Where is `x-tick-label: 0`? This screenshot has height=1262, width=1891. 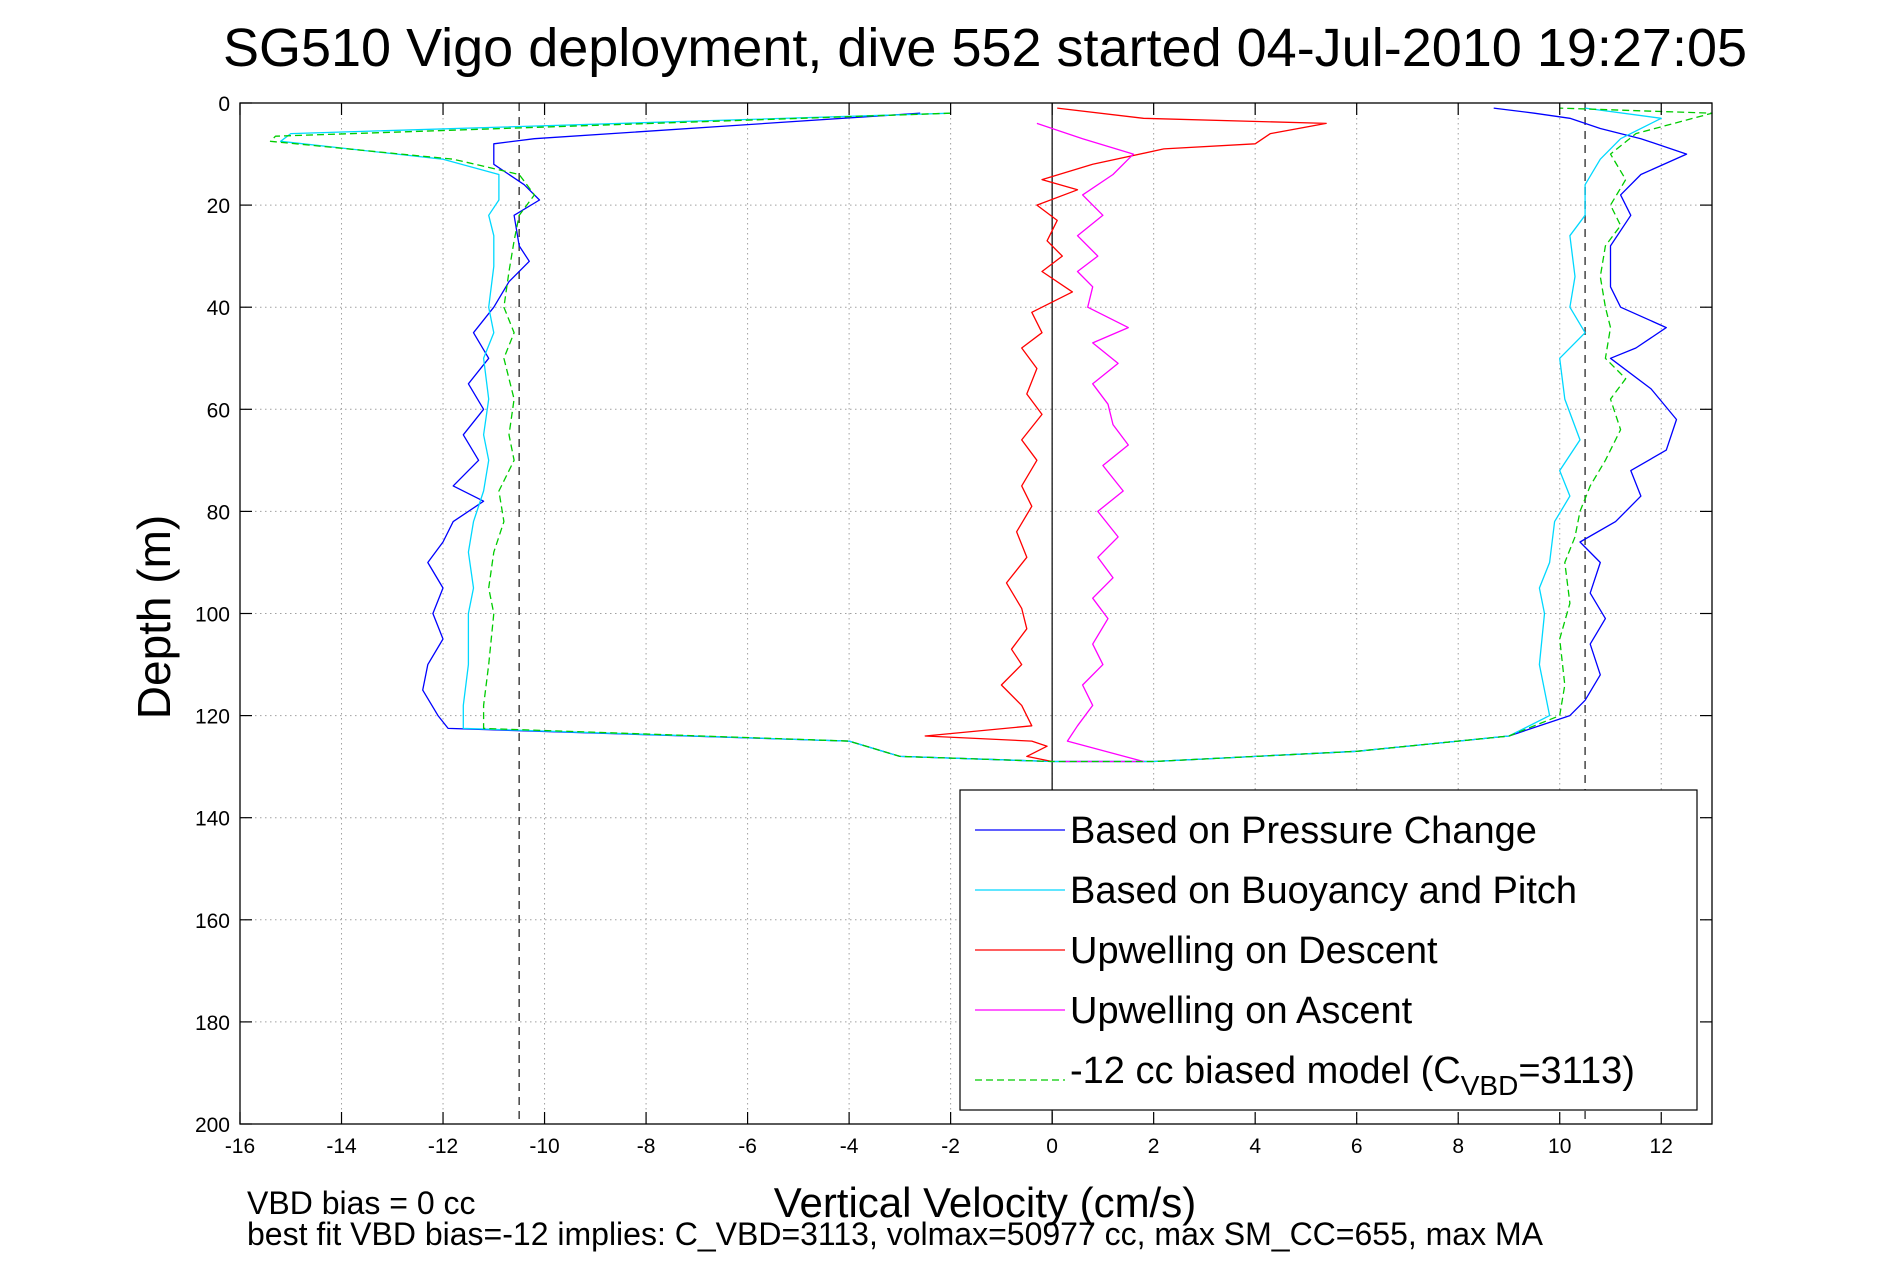 x-tick-label: 0 is located at coordinates (1052, 1146).